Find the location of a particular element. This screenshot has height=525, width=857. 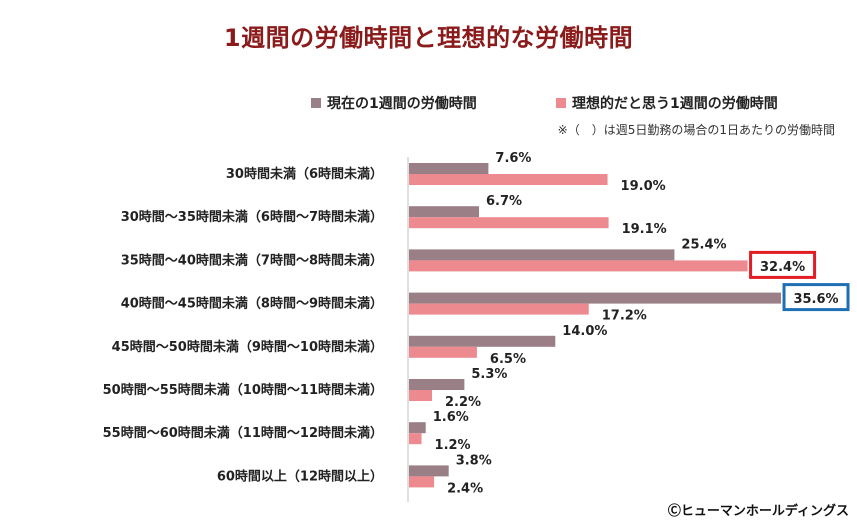

data-label-ideal: 2.2% is located at coordinates (463, 402).